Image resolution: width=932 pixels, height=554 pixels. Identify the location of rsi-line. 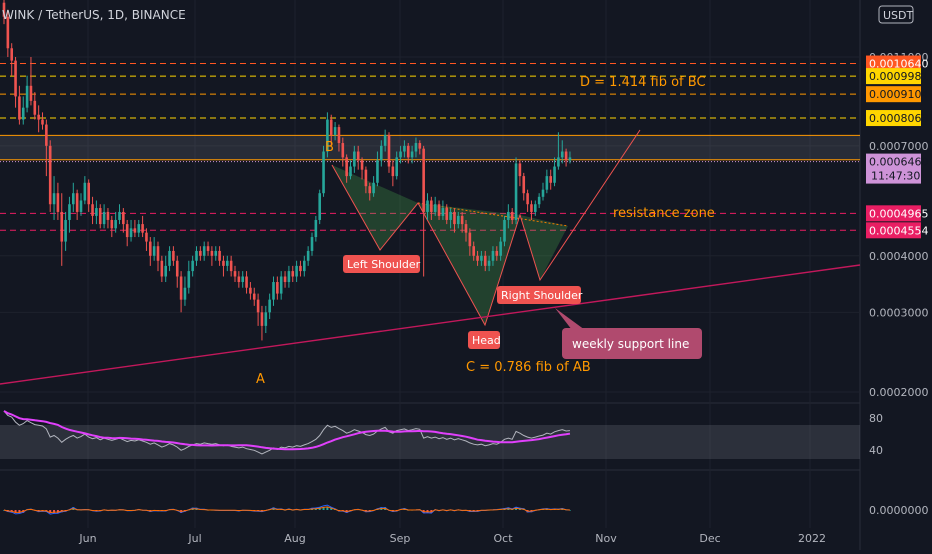
(287, 432).